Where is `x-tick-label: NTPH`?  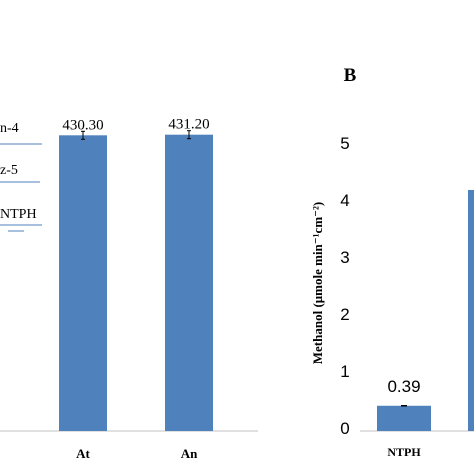 x-tick-label: NTPH is located at coordinates (404, 452).